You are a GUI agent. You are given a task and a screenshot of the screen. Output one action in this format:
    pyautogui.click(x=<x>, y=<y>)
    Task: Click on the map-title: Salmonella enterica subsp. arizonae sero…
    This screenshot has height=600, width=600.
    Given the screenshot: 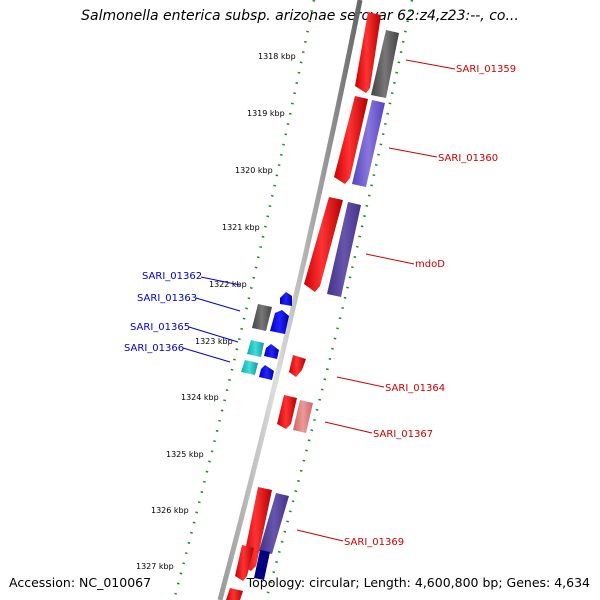 What is the action you would take?
    pyautogui.click(x=300, y=16)
    